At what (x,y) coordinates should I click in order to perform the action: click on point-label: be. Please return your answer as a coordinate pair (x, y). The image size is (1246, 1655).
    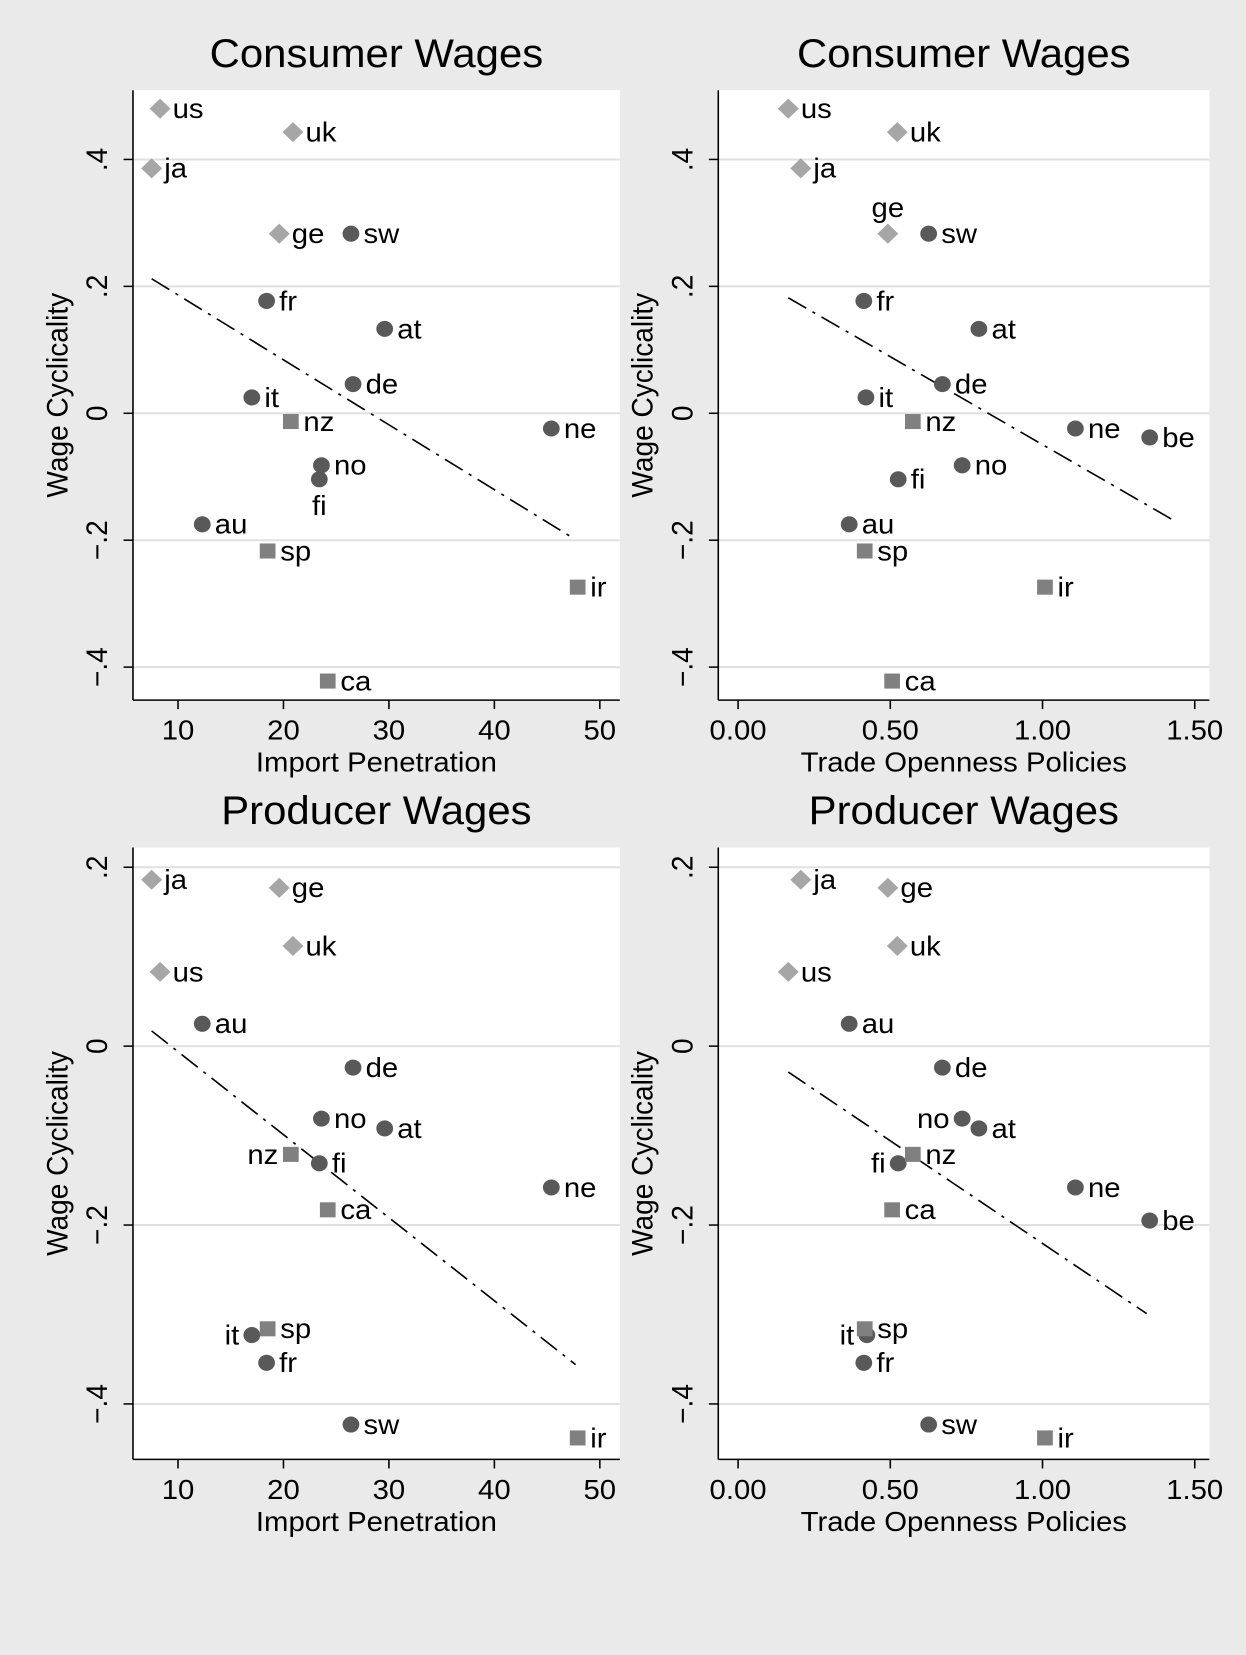
    Looking at the image, I should click on (1178, 1221).